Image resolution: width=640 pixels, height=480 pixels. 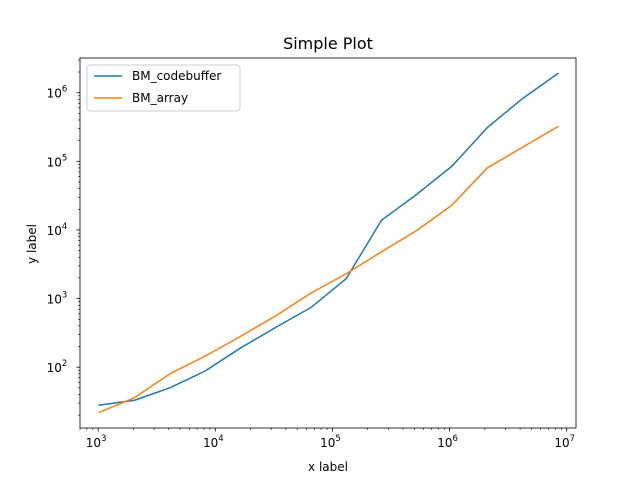 What do you see at coordinates (213, 442) in the screenshot?
I see `x-tick-label: 10⁴` at bounding box center [213, 442].